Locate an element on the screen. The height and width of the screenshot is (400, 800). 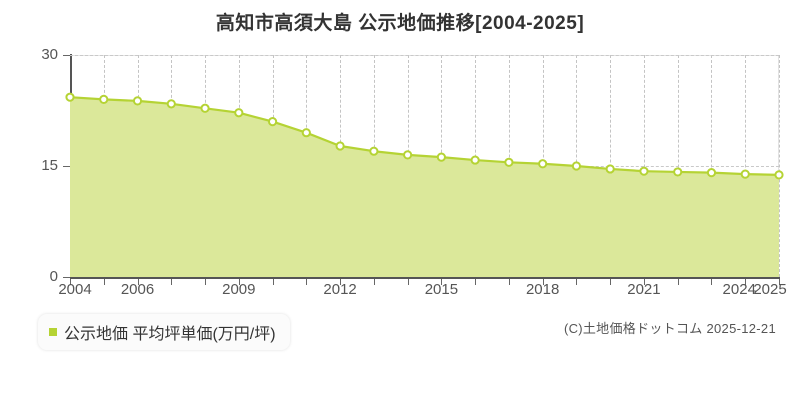
gridline-vertical is located at coordinates (779, 166).